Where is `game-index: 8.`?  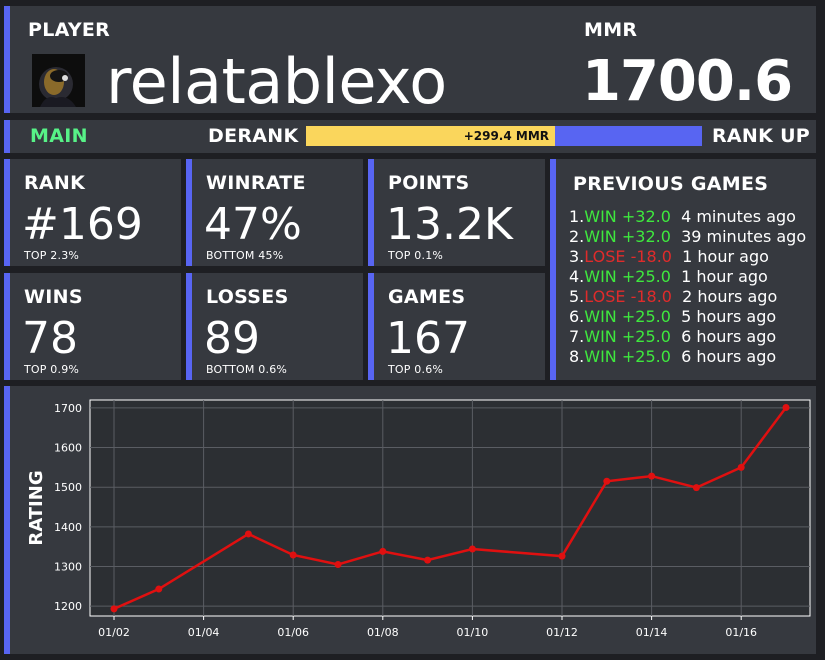 game-index: 8. is located at coordinates (577, 356).